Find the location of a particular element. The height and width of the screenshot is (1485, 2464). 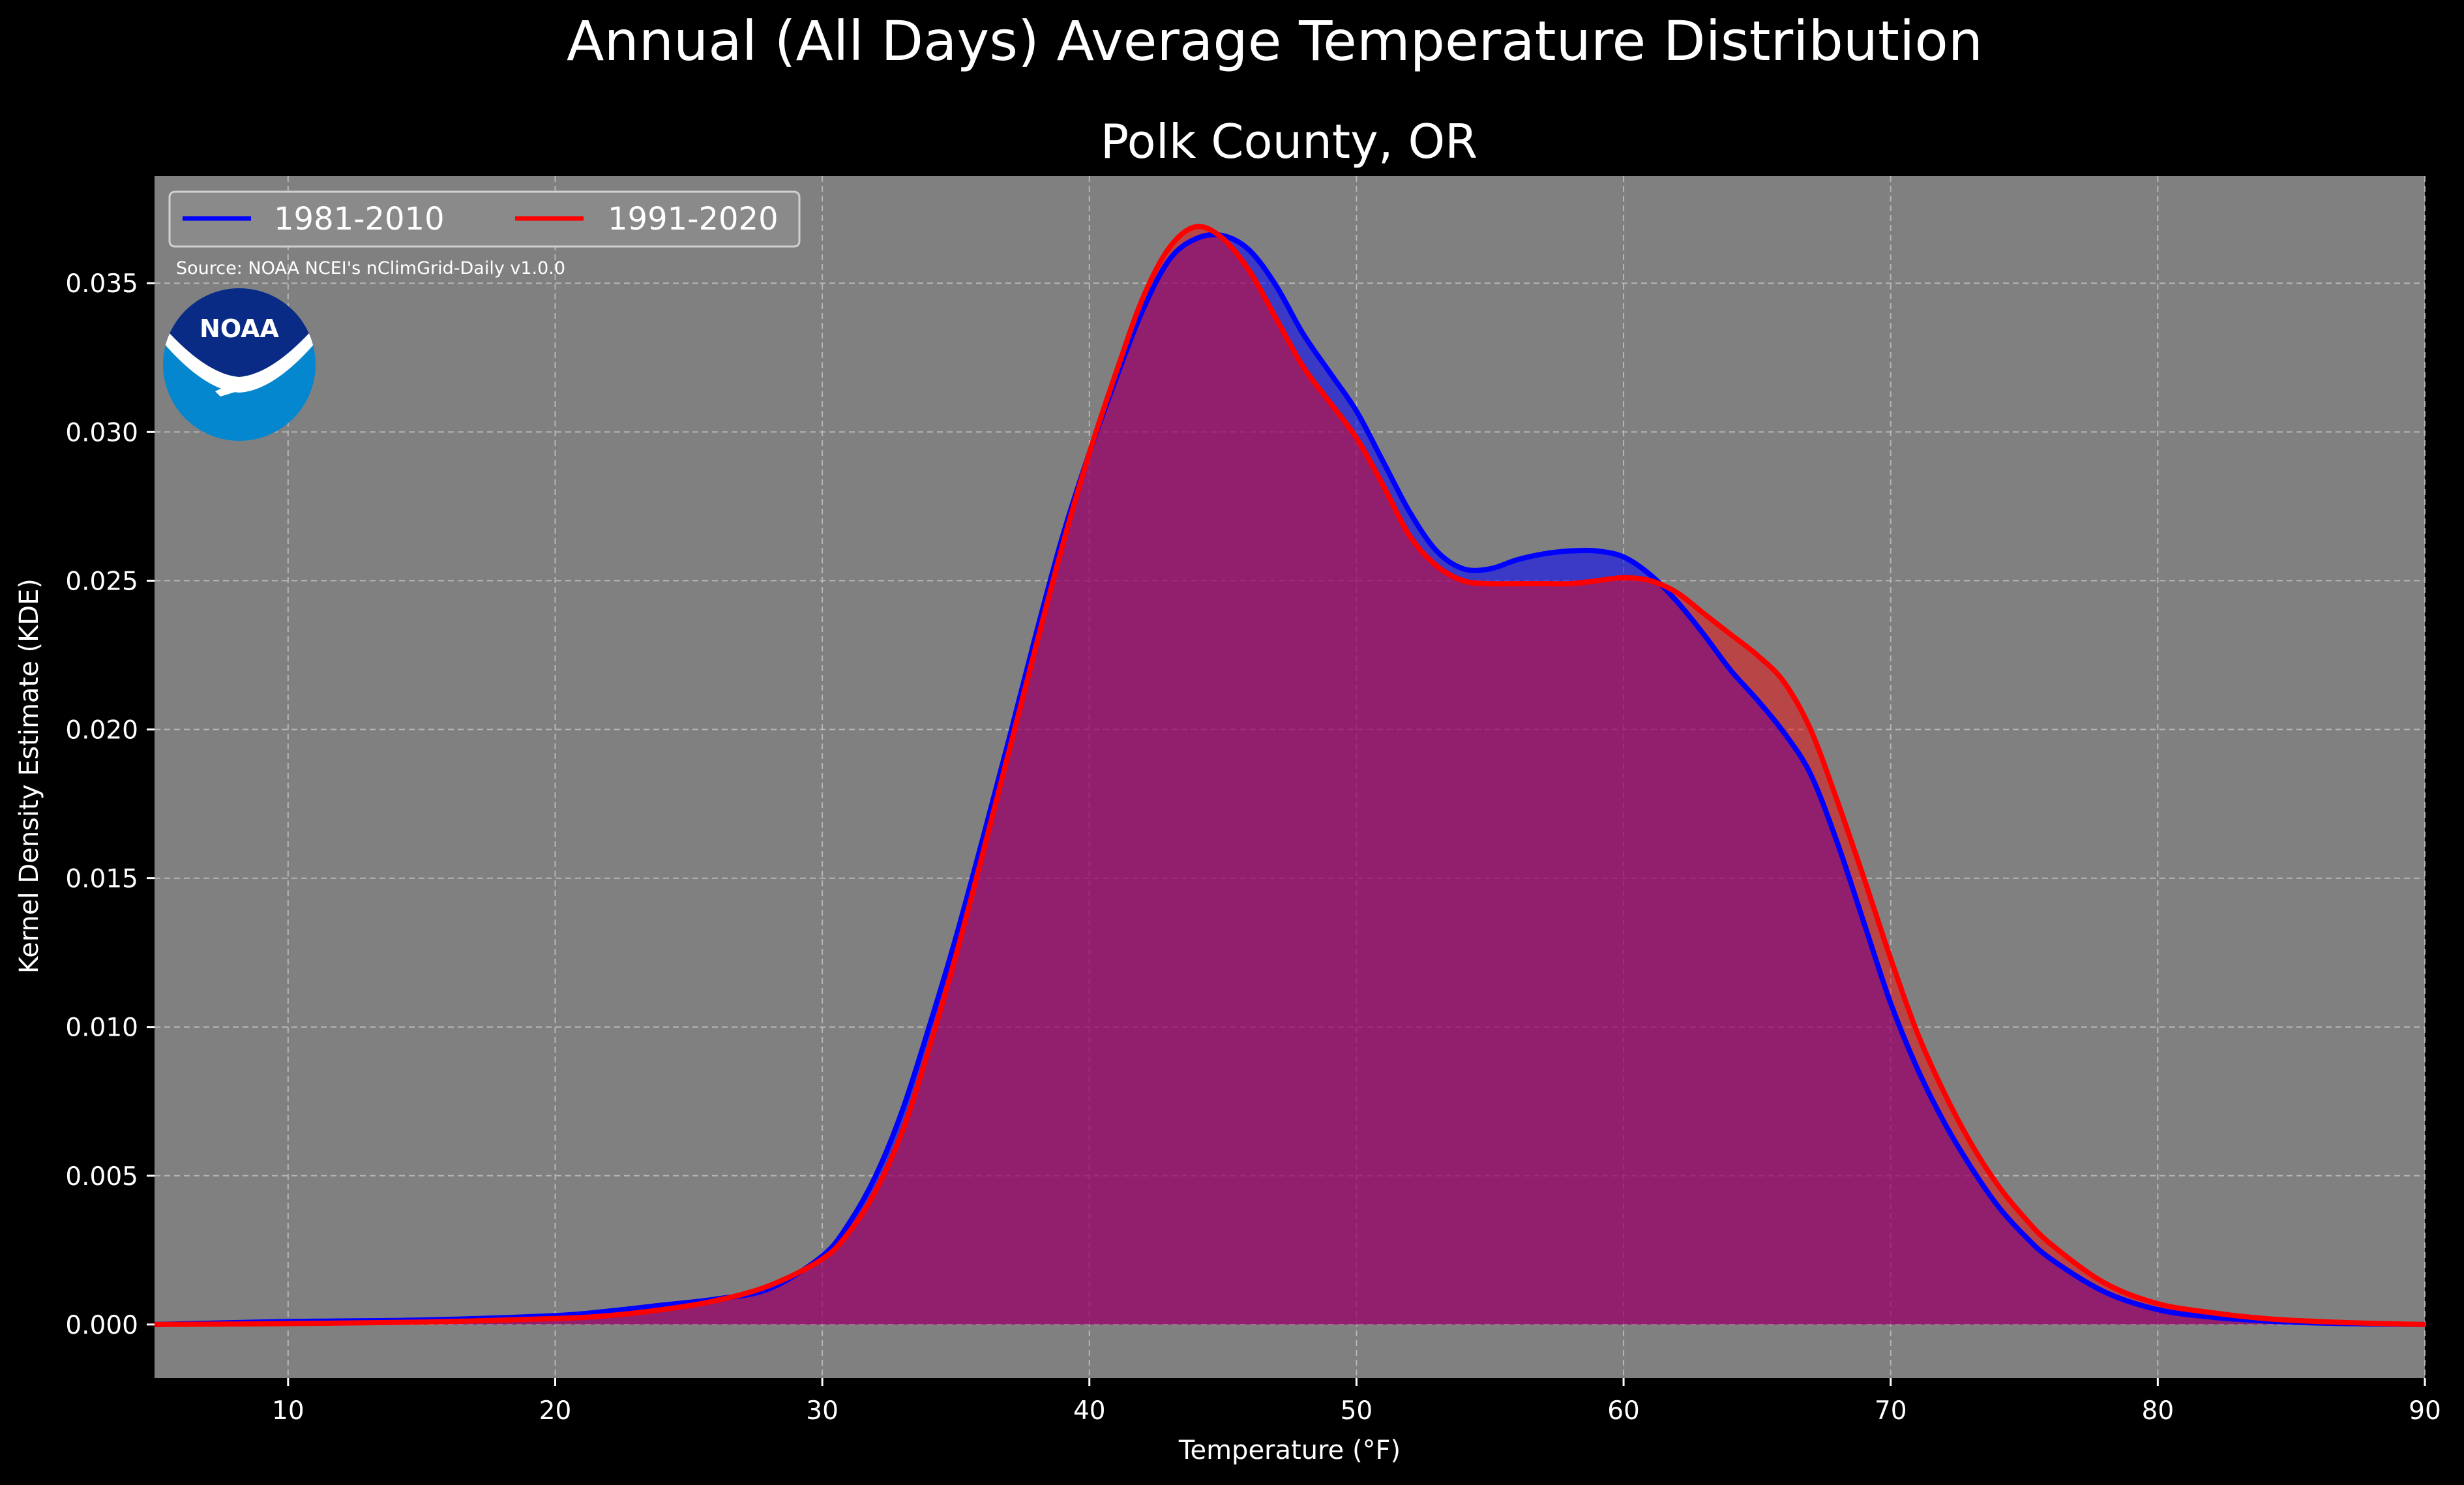

noaa-logo-icon: NOAA is located at coordinates (239, 365).